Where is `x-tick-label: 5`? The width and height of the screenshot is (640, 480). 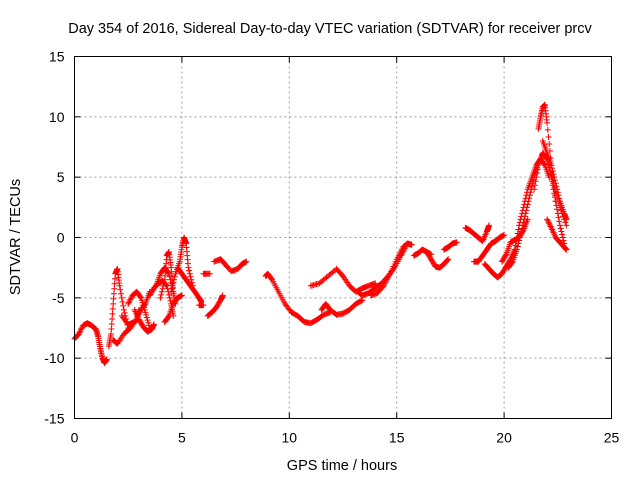 x-tick-label: 5 is located at coordinates (182, 438).